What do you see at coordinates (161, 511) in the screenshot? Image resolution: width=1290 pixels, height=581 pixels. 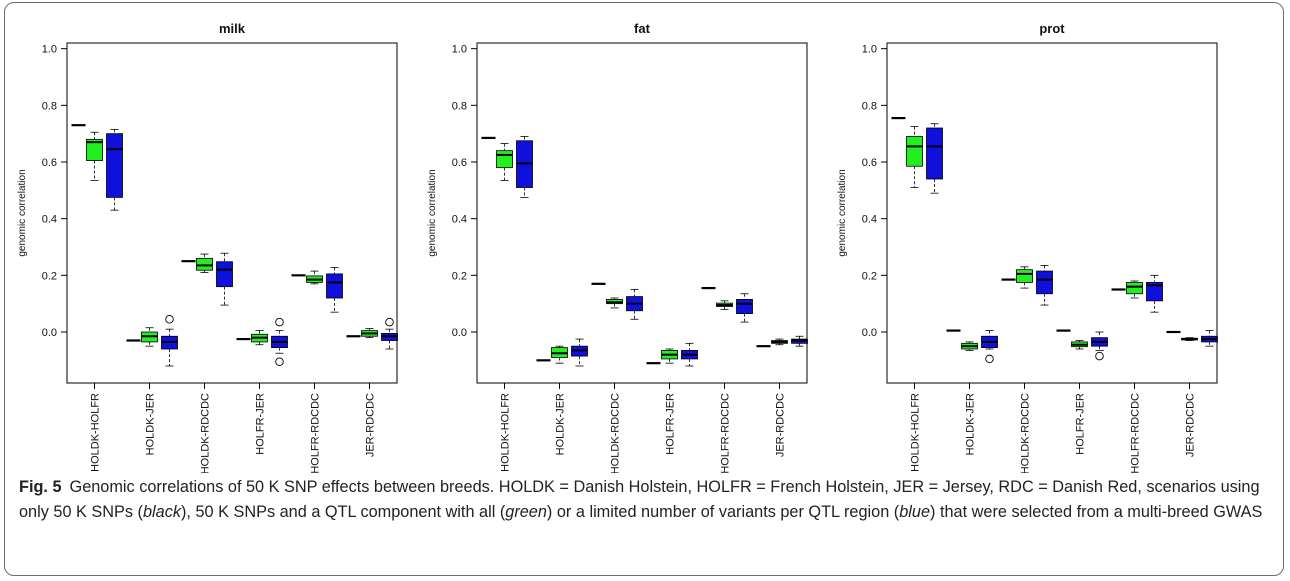 I see `caption-text-part: black` at bounding box center [161, 511].